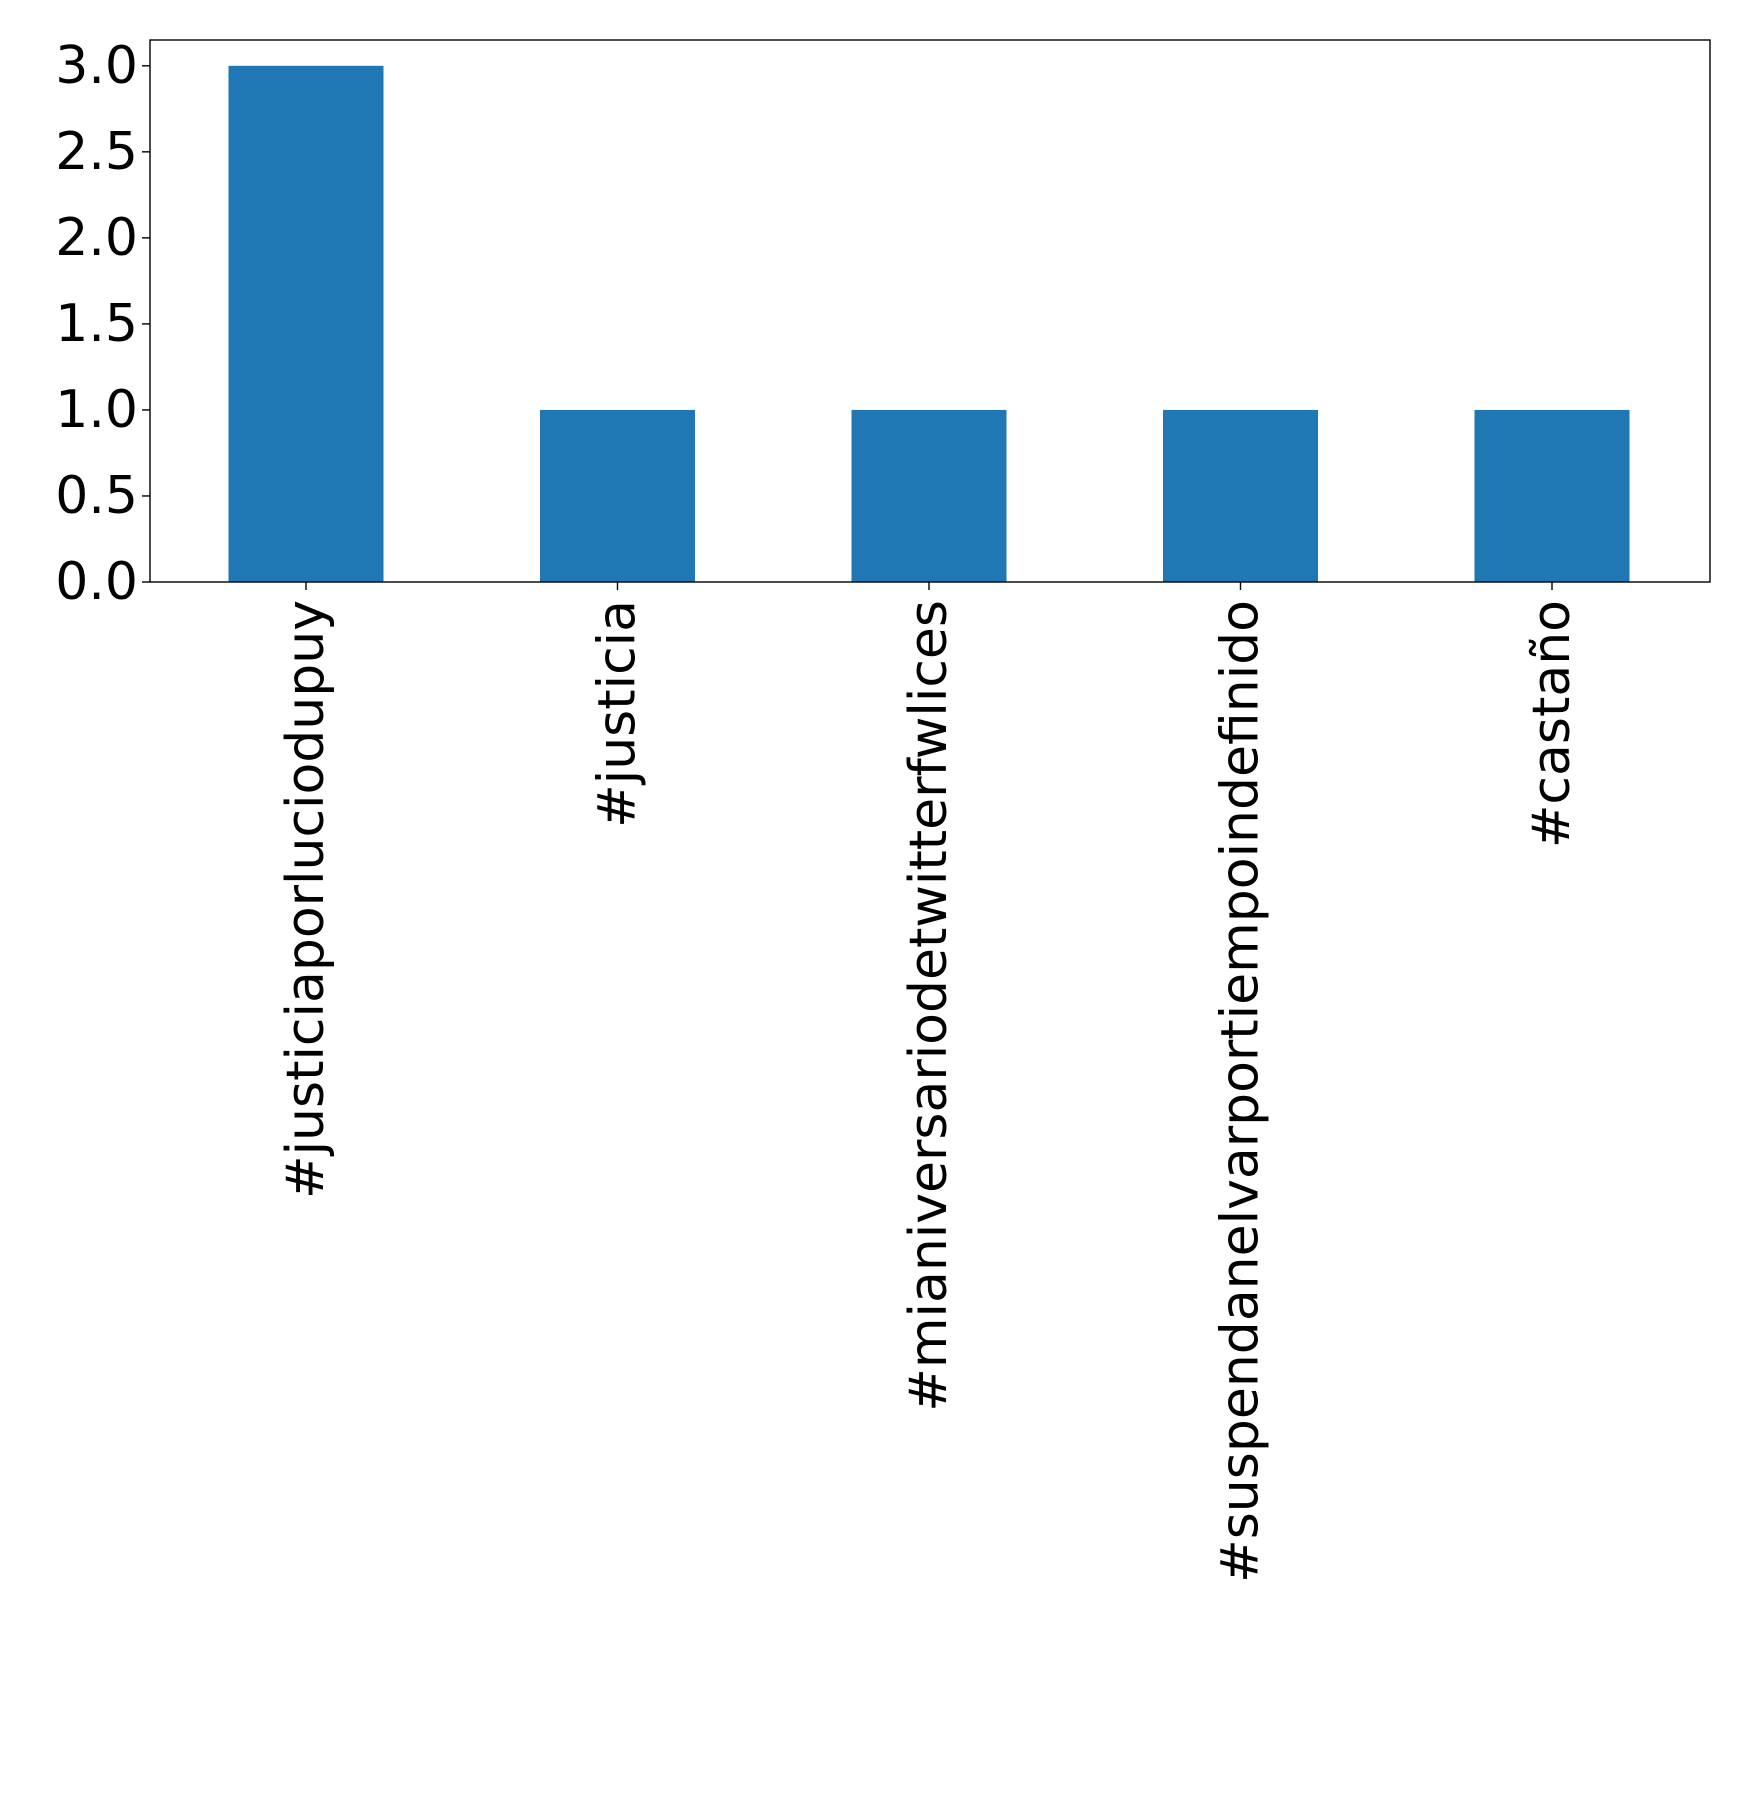 The image size is (1739, 1813). What do you see at coordinates (96, 496) in the screenshot?
I see `y-tick-label-1: 0.5` at bounding box center [96, 496].